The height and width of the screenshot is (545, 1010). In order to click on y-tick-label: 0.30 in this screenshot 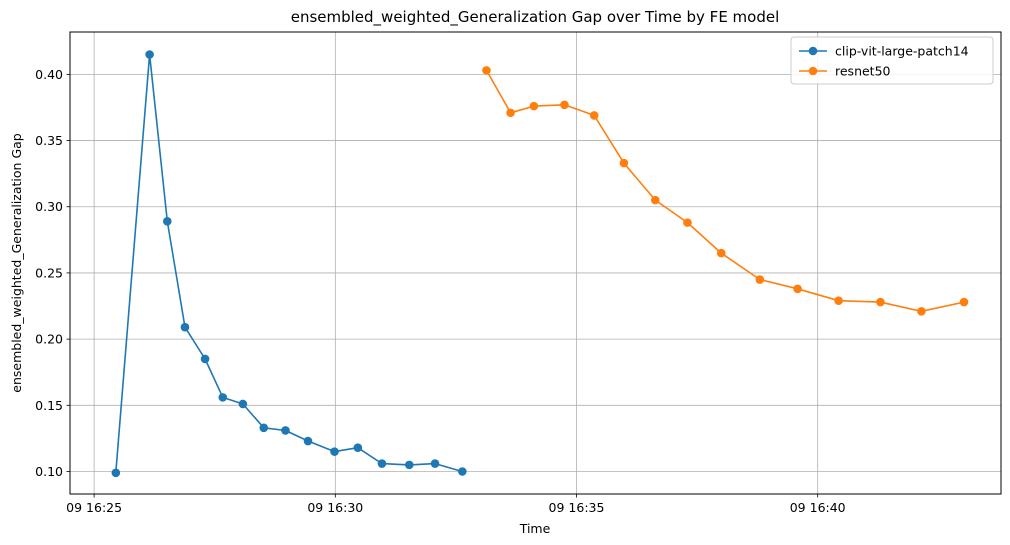, I will do `click(49, 206)`.